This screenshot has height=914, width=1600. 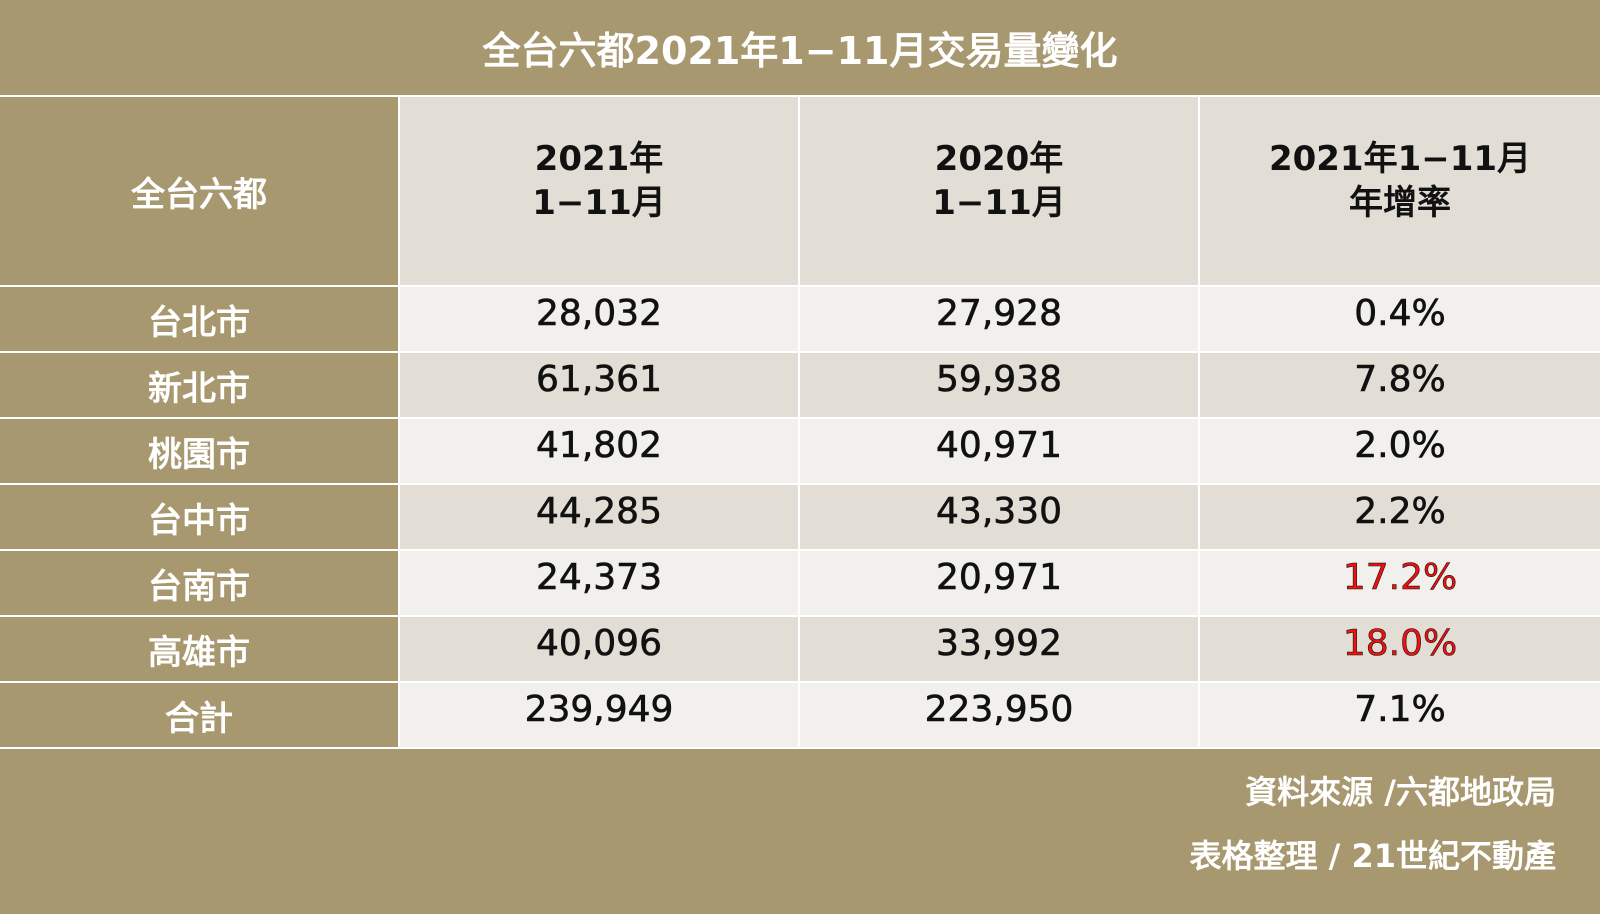 I want to click on header-cell: 2021年 1−11月, so click(x=599, y=191).